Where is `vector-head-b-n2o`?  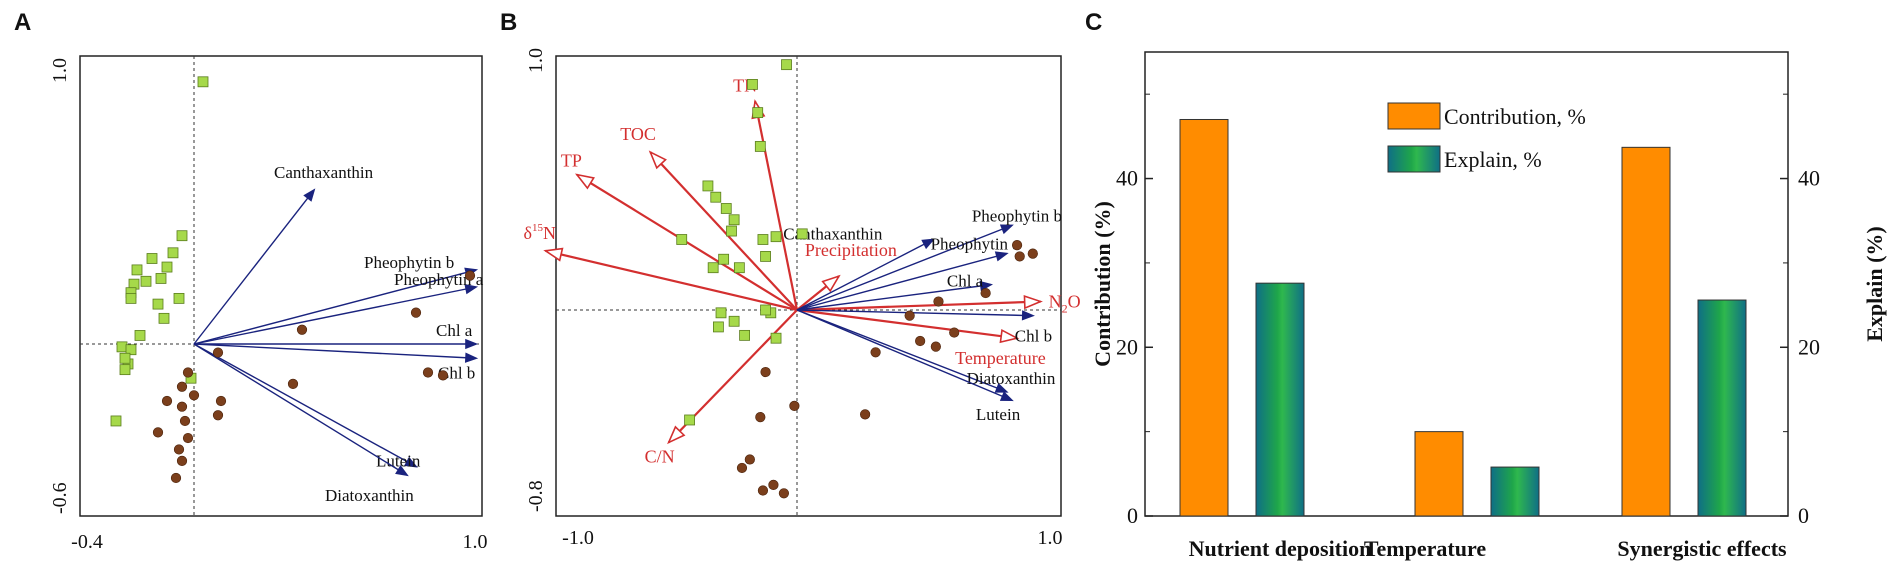
vector-head-b-n2o is located at coordinates (1033, 302).